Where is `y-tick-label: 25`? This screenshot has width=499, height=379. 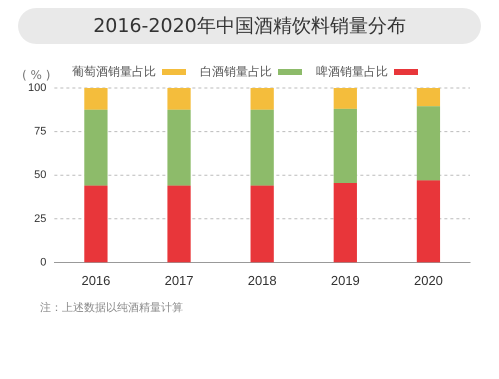 y-tick-label: 25 is located at coordinates (40, 218).